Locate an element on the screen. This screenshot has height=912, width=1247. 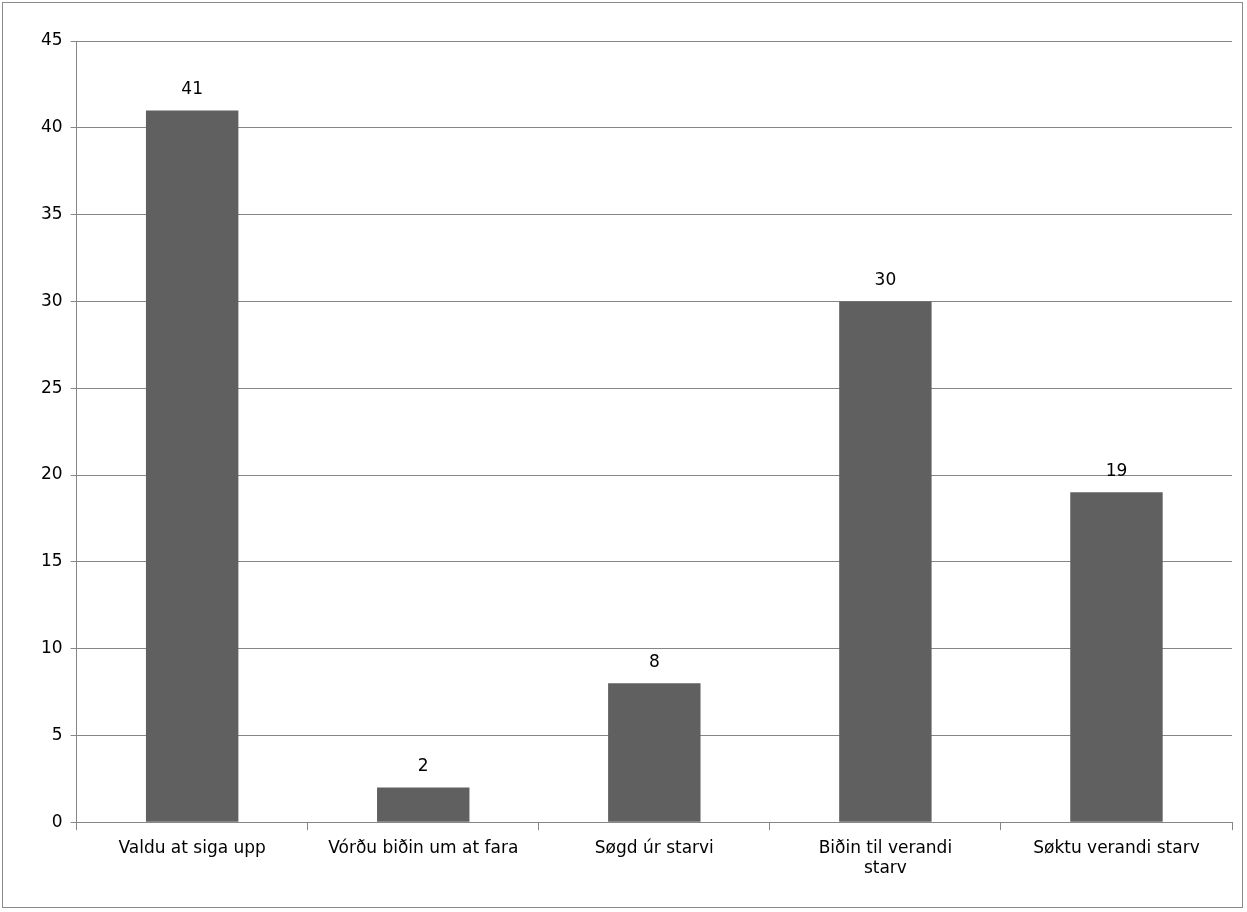
x-tick-label: Valdu at siga upp is located at coordinates (192, 846).